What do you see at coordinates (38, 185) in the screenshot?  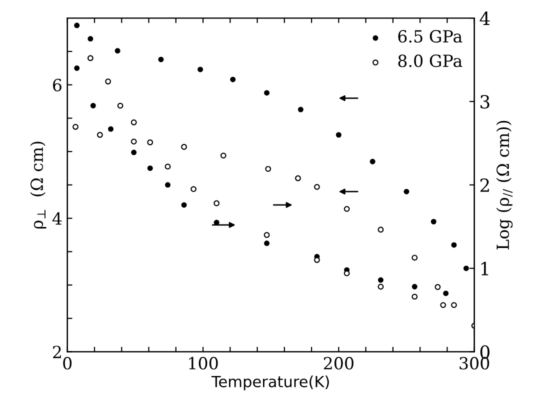 I see `y-axis-title: ρ$_{⊥}$ (Ω cm)` at bounding box center [38, 185].